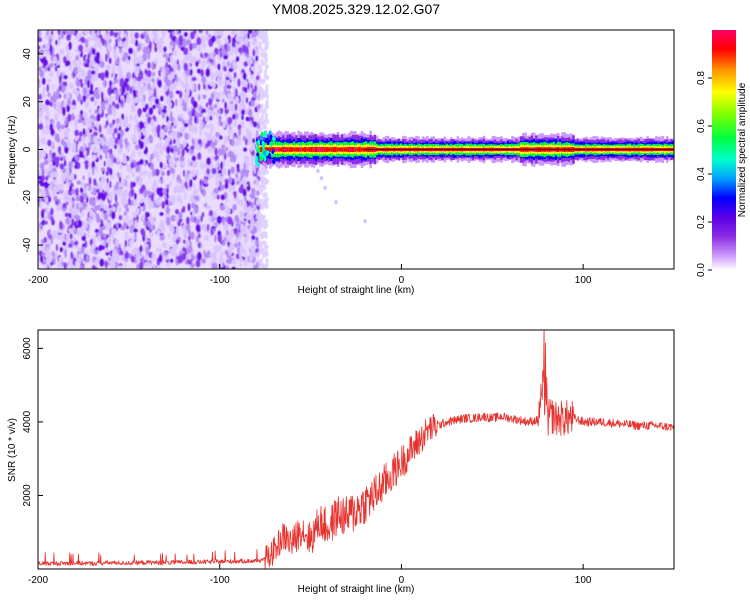  I want to click on spectrogram-y-axis: -40 -20 0 20 40, so click(32, 150).